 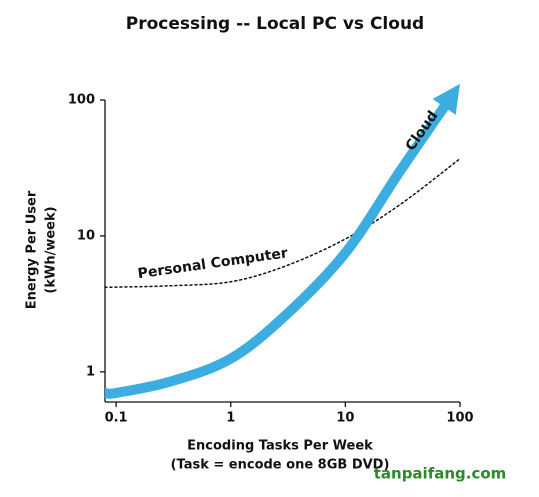 I want to click on watermark: tanpaifang.com, so click(x=440, y=474).